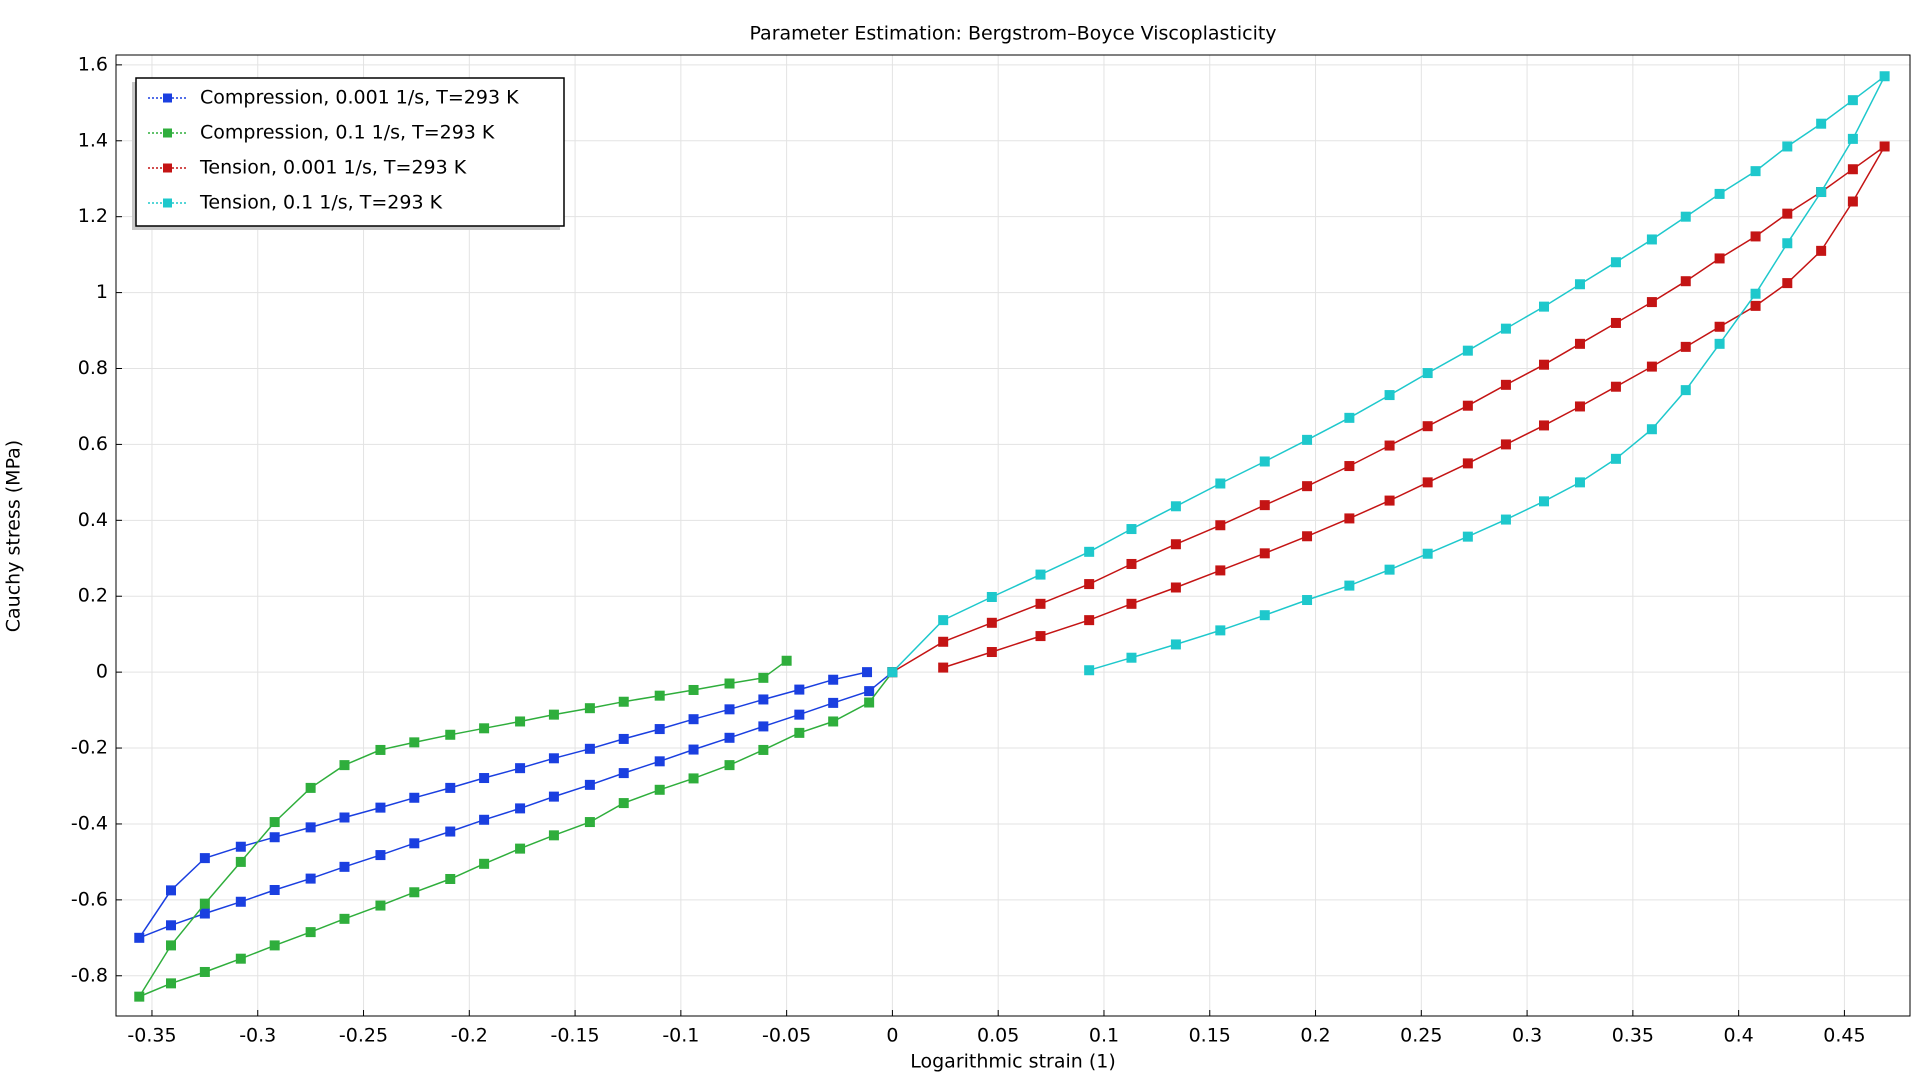  What do you see at coordinates (1844, 1036) in the screenshot?
I see `x-tick-label: 0.45` at bounding box center [1844, 1036].